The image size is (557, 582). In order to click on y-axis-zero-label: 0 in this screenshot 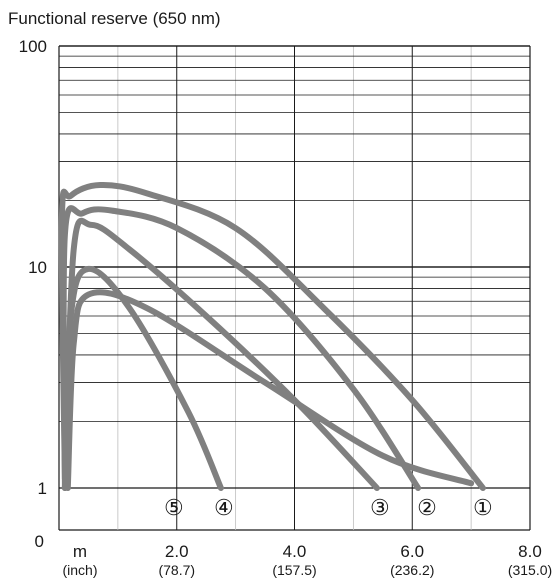, I will do `click(39, 541)`.